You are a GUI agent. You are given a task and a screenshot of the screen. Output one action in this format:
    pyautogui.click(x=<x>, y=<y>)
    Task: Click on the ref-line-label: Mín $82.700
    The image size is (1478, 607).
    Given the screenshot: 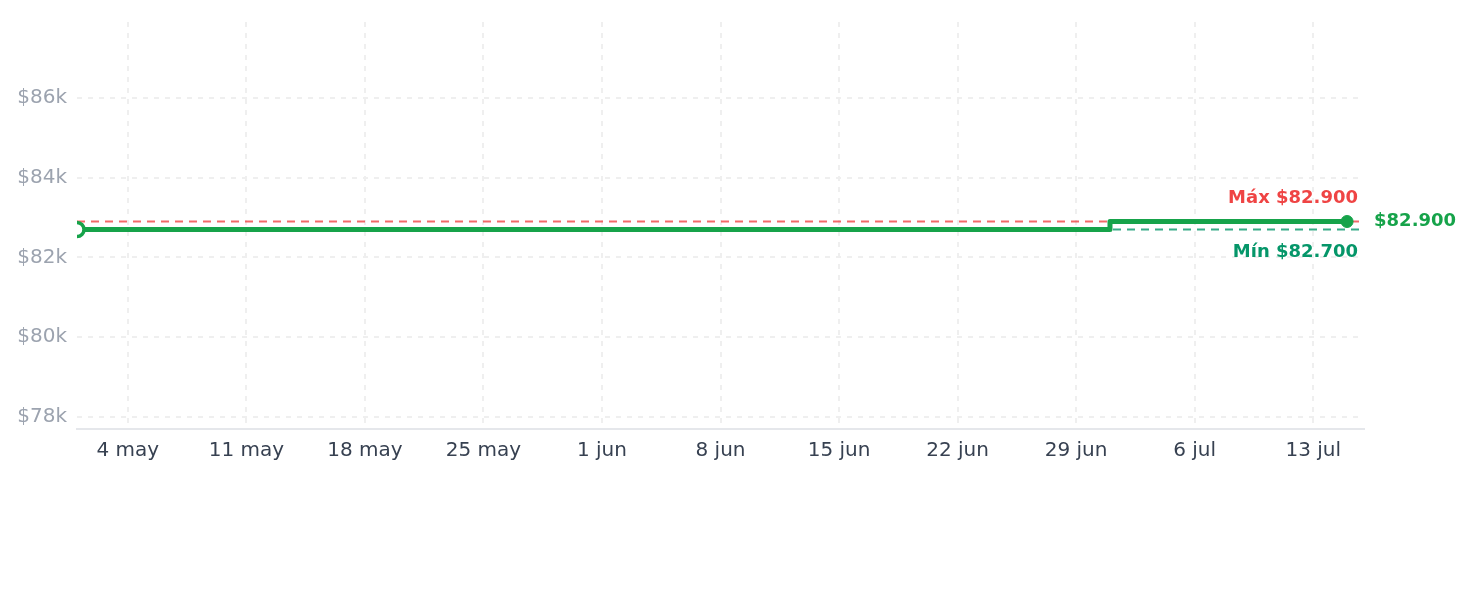 What is the action you would take?
    pyautogui.click(x=1295, y=251)
    